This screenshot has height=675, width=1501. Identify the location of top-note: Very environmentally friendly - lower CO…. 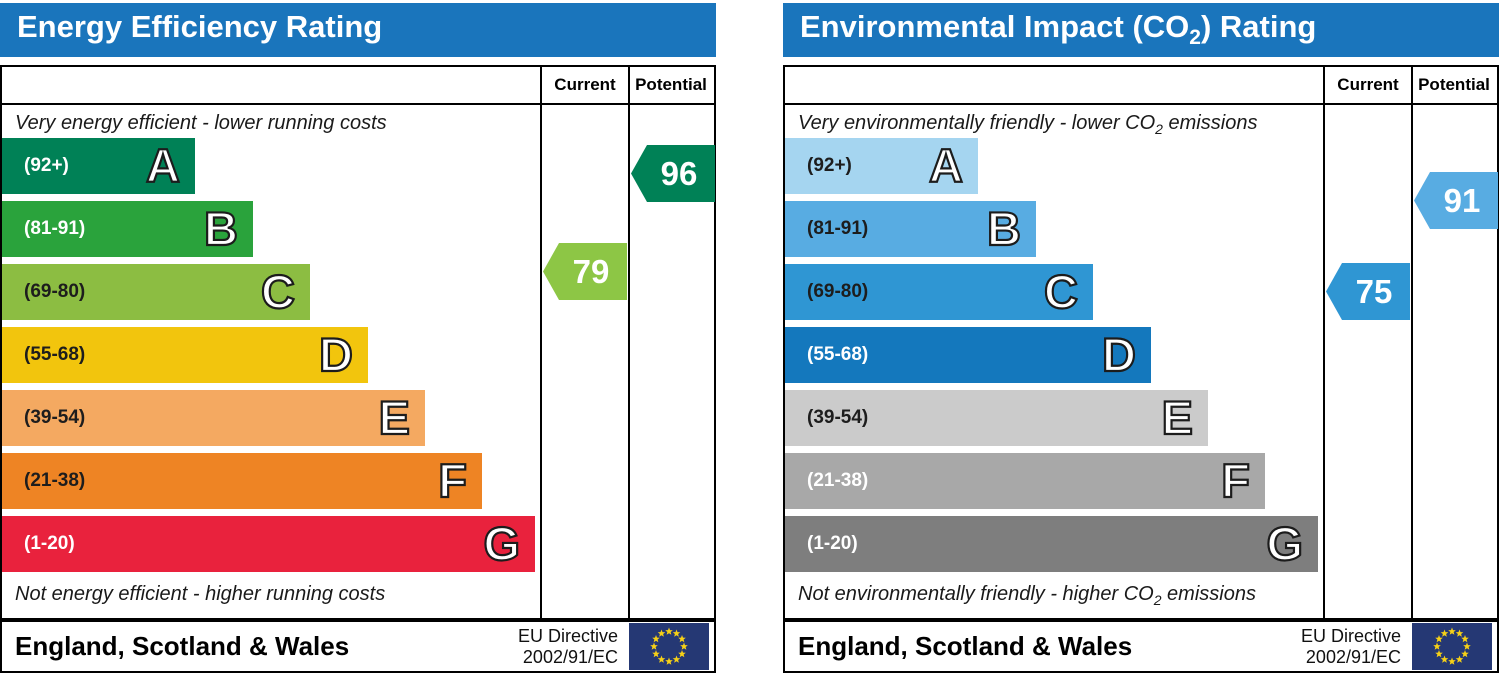
(1028, 124).